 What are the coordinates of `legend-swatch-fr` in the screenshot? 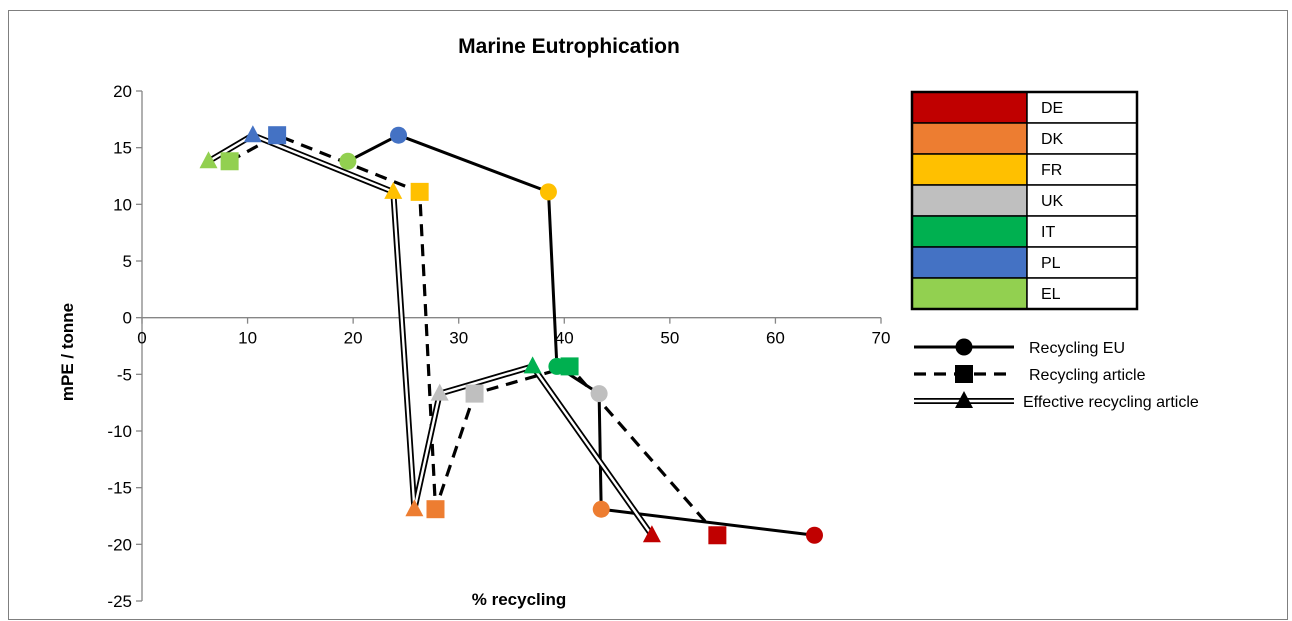 It's located at (969, 169).